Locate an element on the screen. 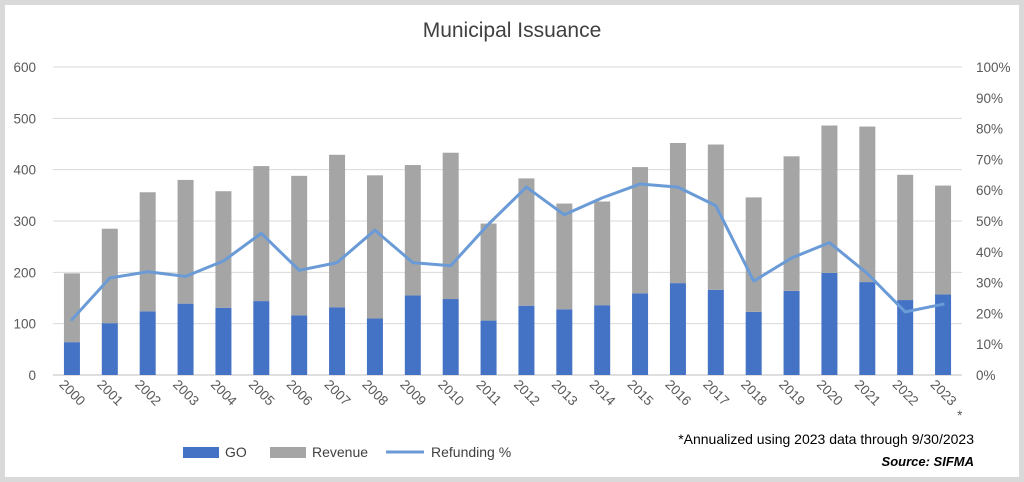 Image resolution: width=1024 pixels, height=482 pixels. x-tick-label: 2013 is located at coordinates (565, 393).